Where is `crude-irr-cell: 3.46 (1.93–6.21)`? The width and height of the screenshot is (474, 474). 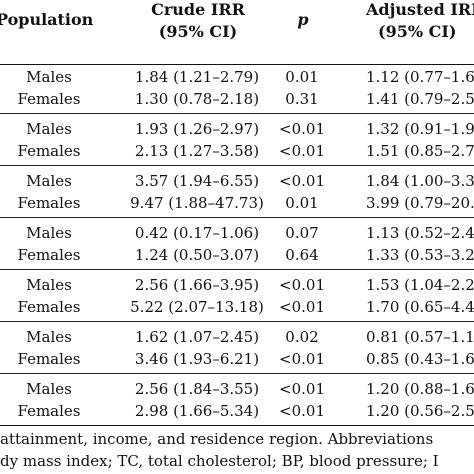
crude-irr-cell: 3.46 (1.93–6.21) is located at coordinates (197, 359).